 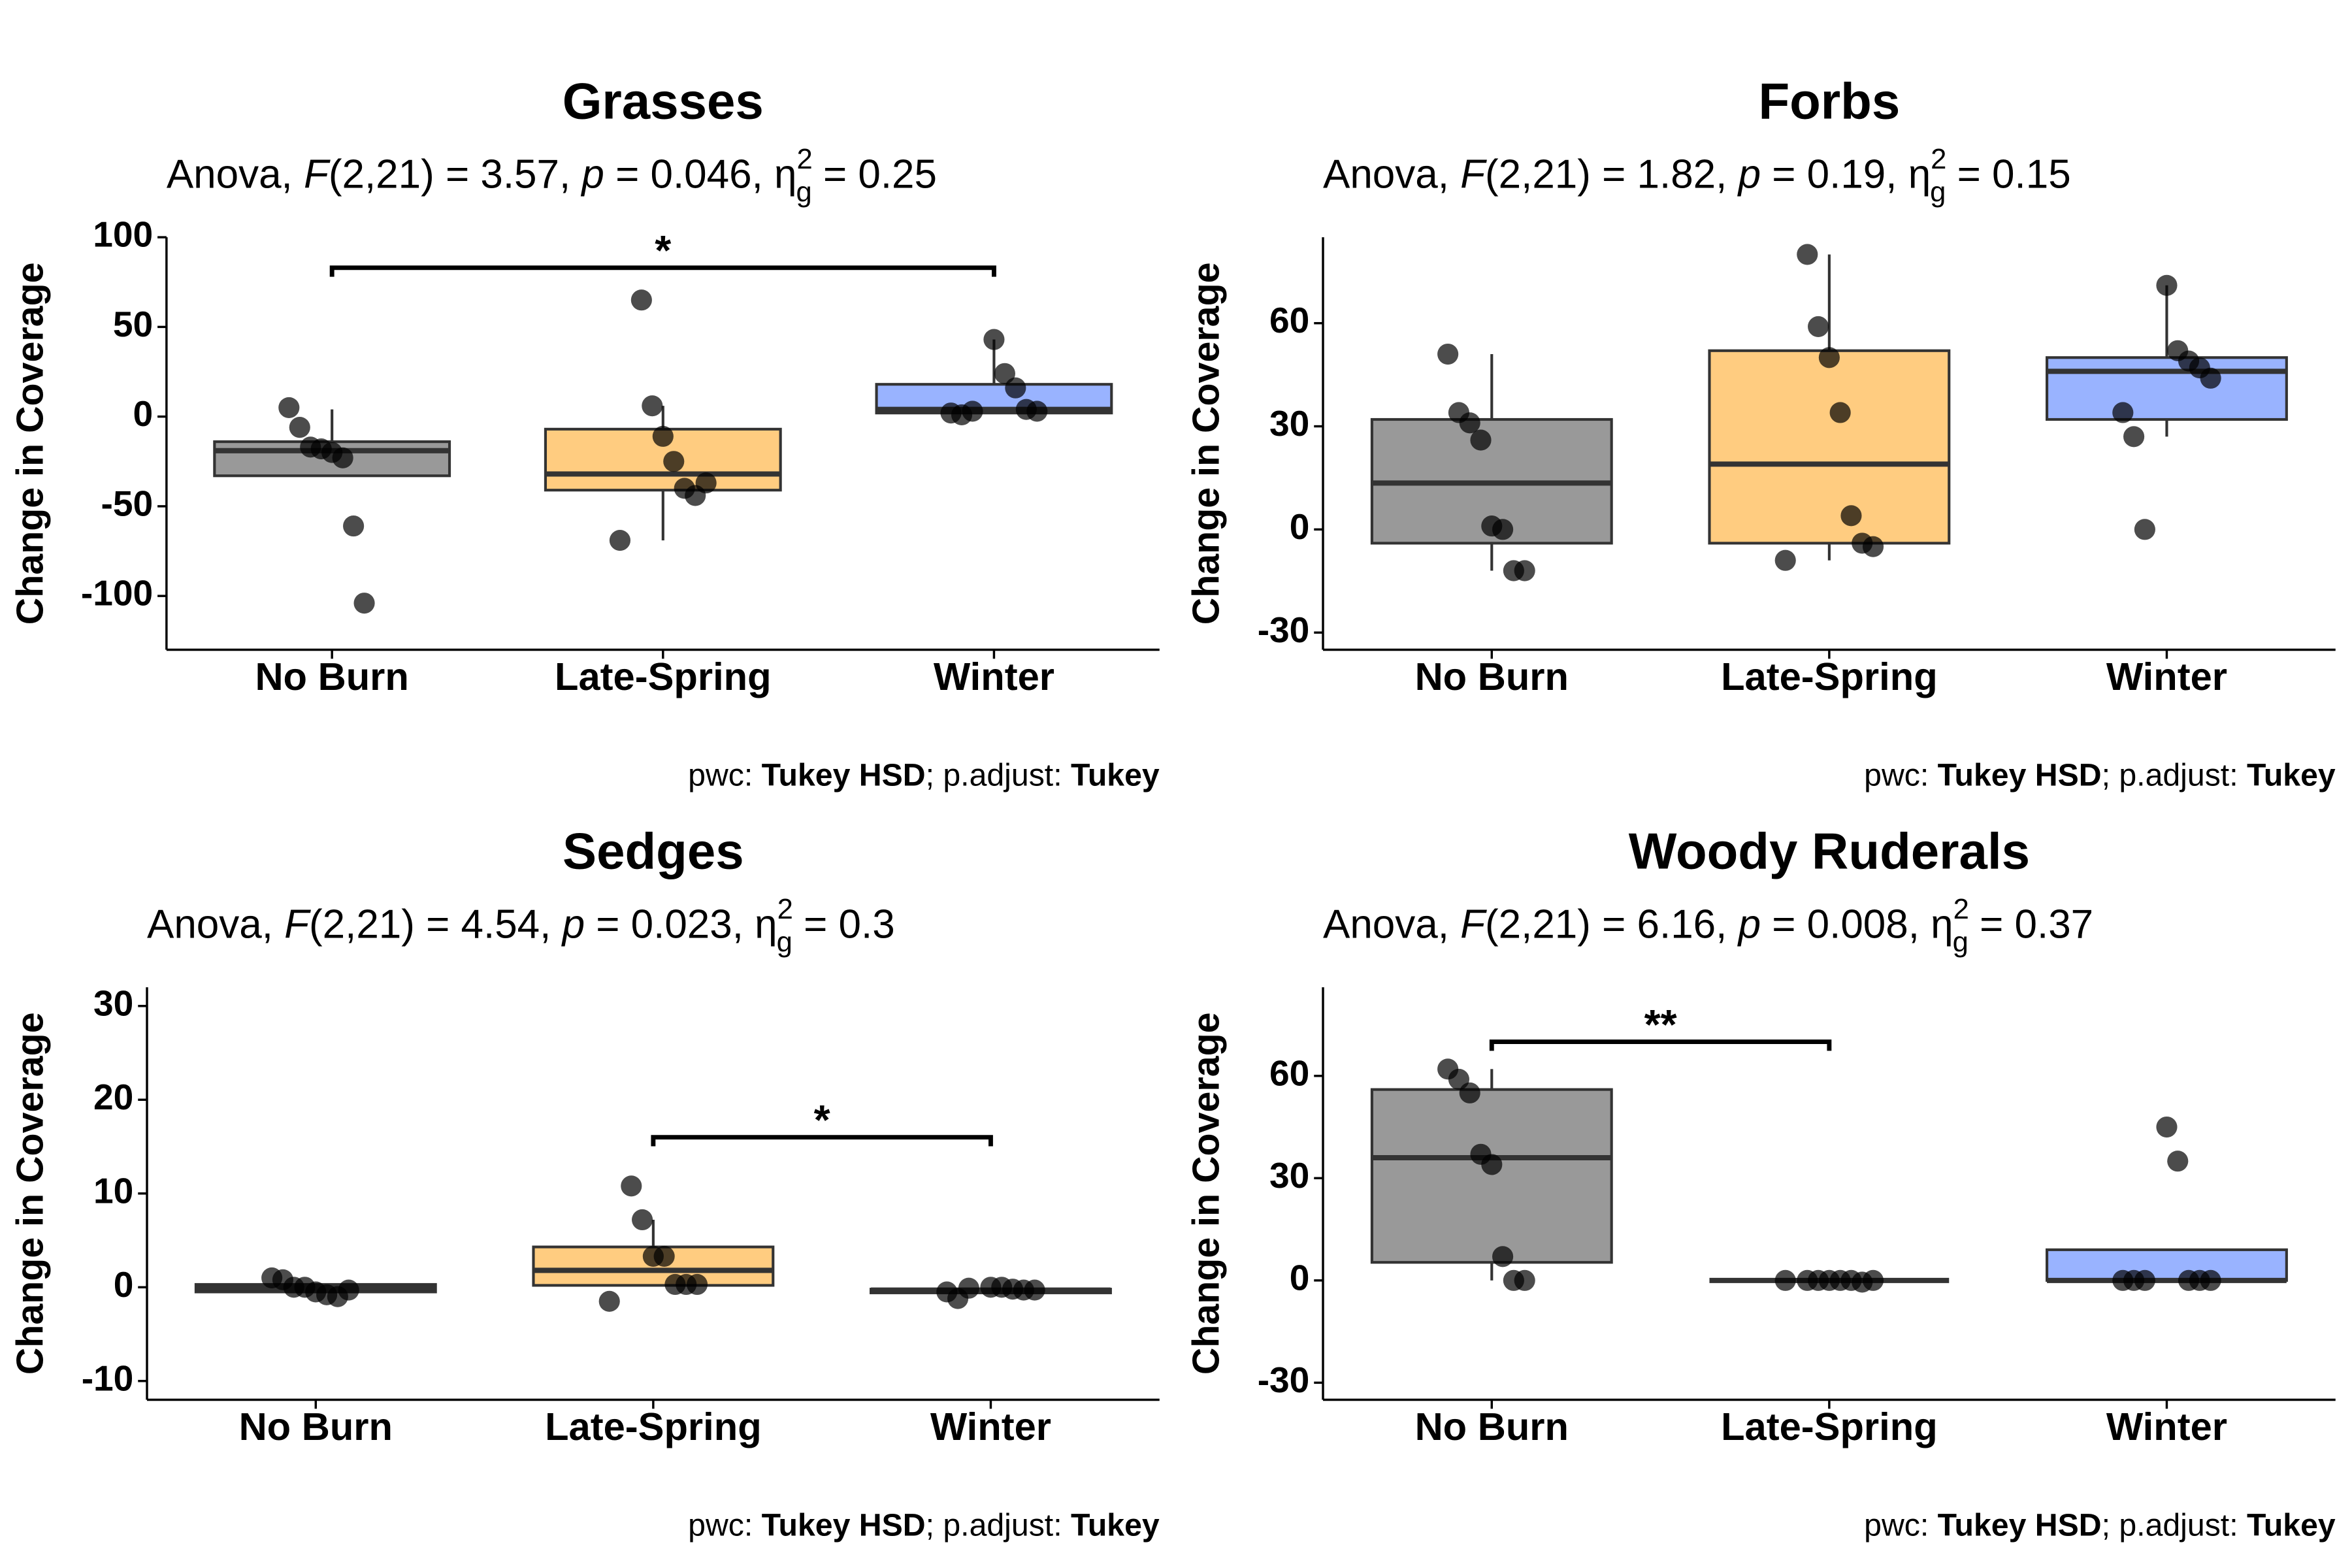 What do you see at coordinates (123, 234) in the screenshot?
I see `y-tick-label: 100` at bounding box center [123, 234].